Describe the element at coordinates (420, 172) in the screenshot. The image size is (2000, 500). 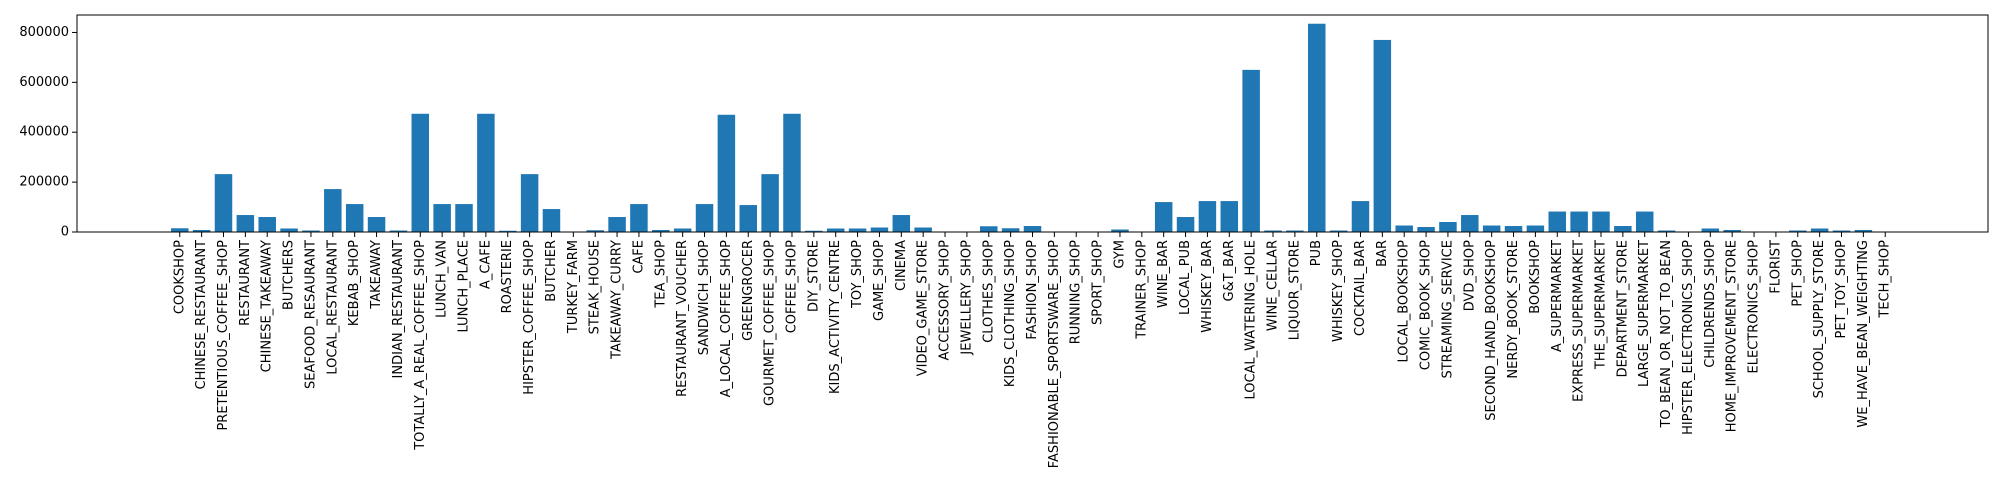
I see `bar-totally-a-real-coffee-shop` at that location.